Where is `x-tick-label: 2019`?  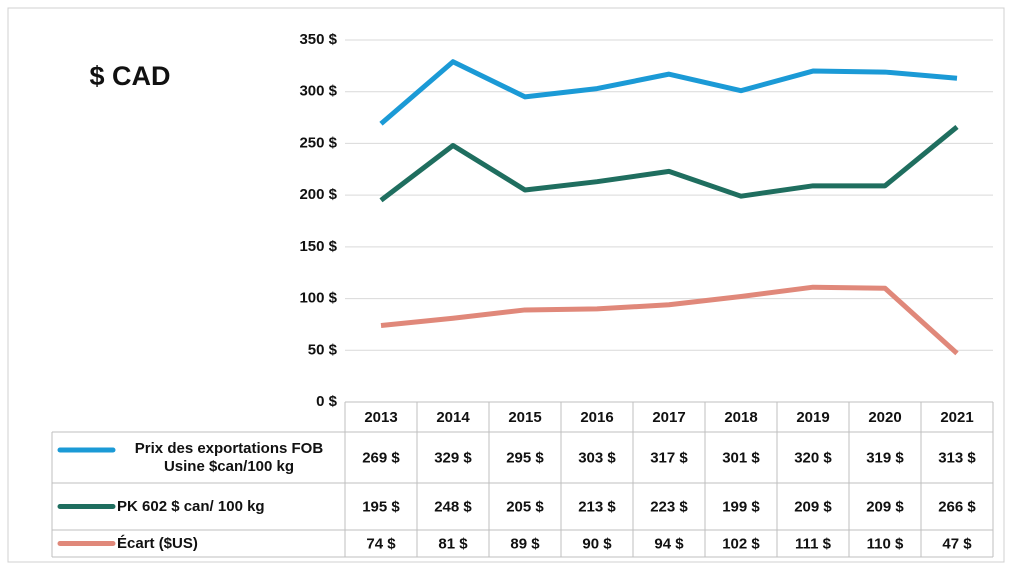
x-tick-label: 2019 is located at coordinates (812, 417).